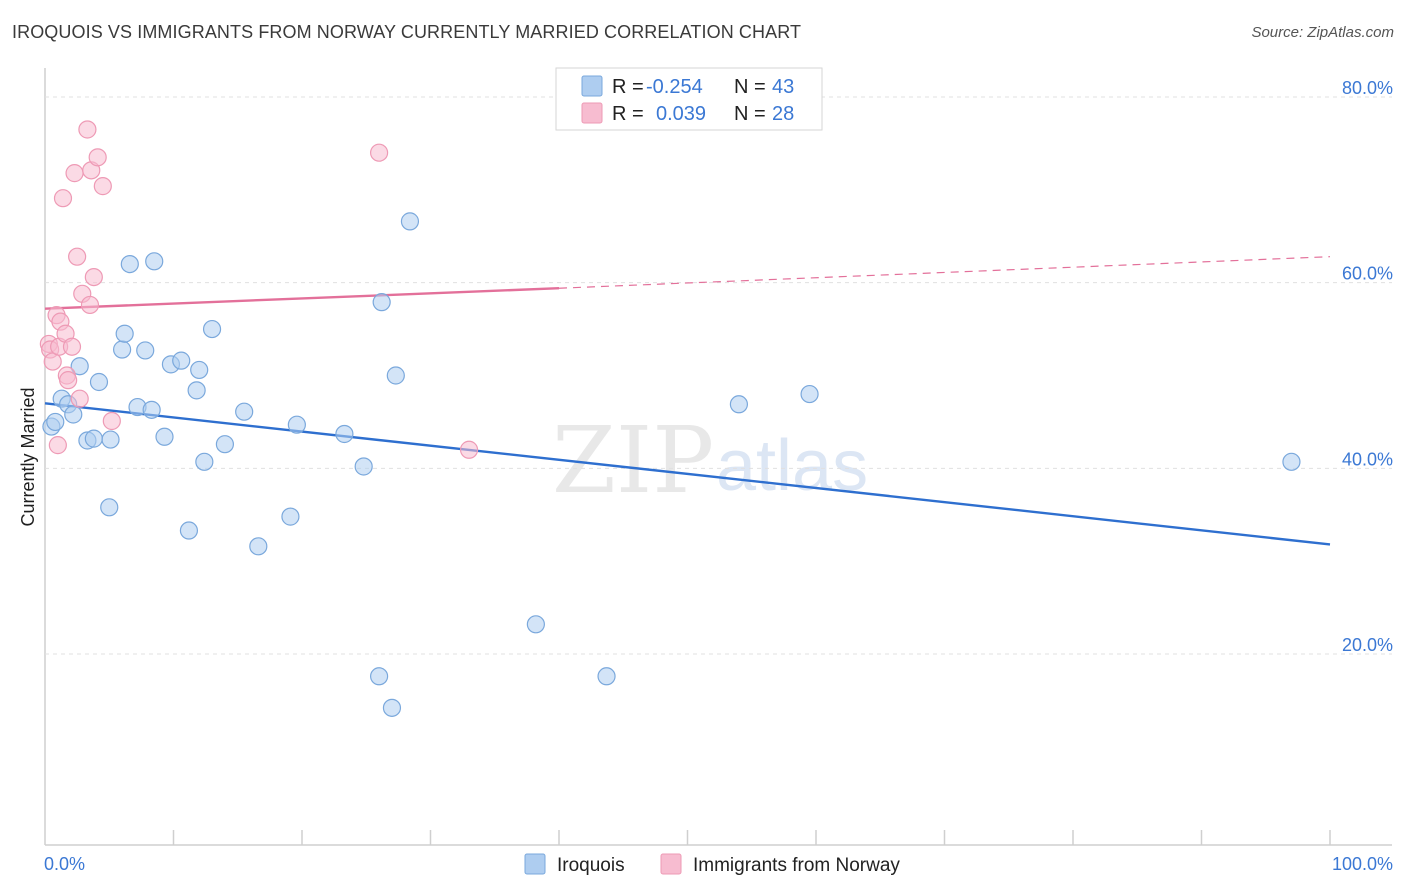  Describe the element at coordinates (1322, 32) in the screenshot. I see `source-credit: Source: ZipAtlas.com` at that location.